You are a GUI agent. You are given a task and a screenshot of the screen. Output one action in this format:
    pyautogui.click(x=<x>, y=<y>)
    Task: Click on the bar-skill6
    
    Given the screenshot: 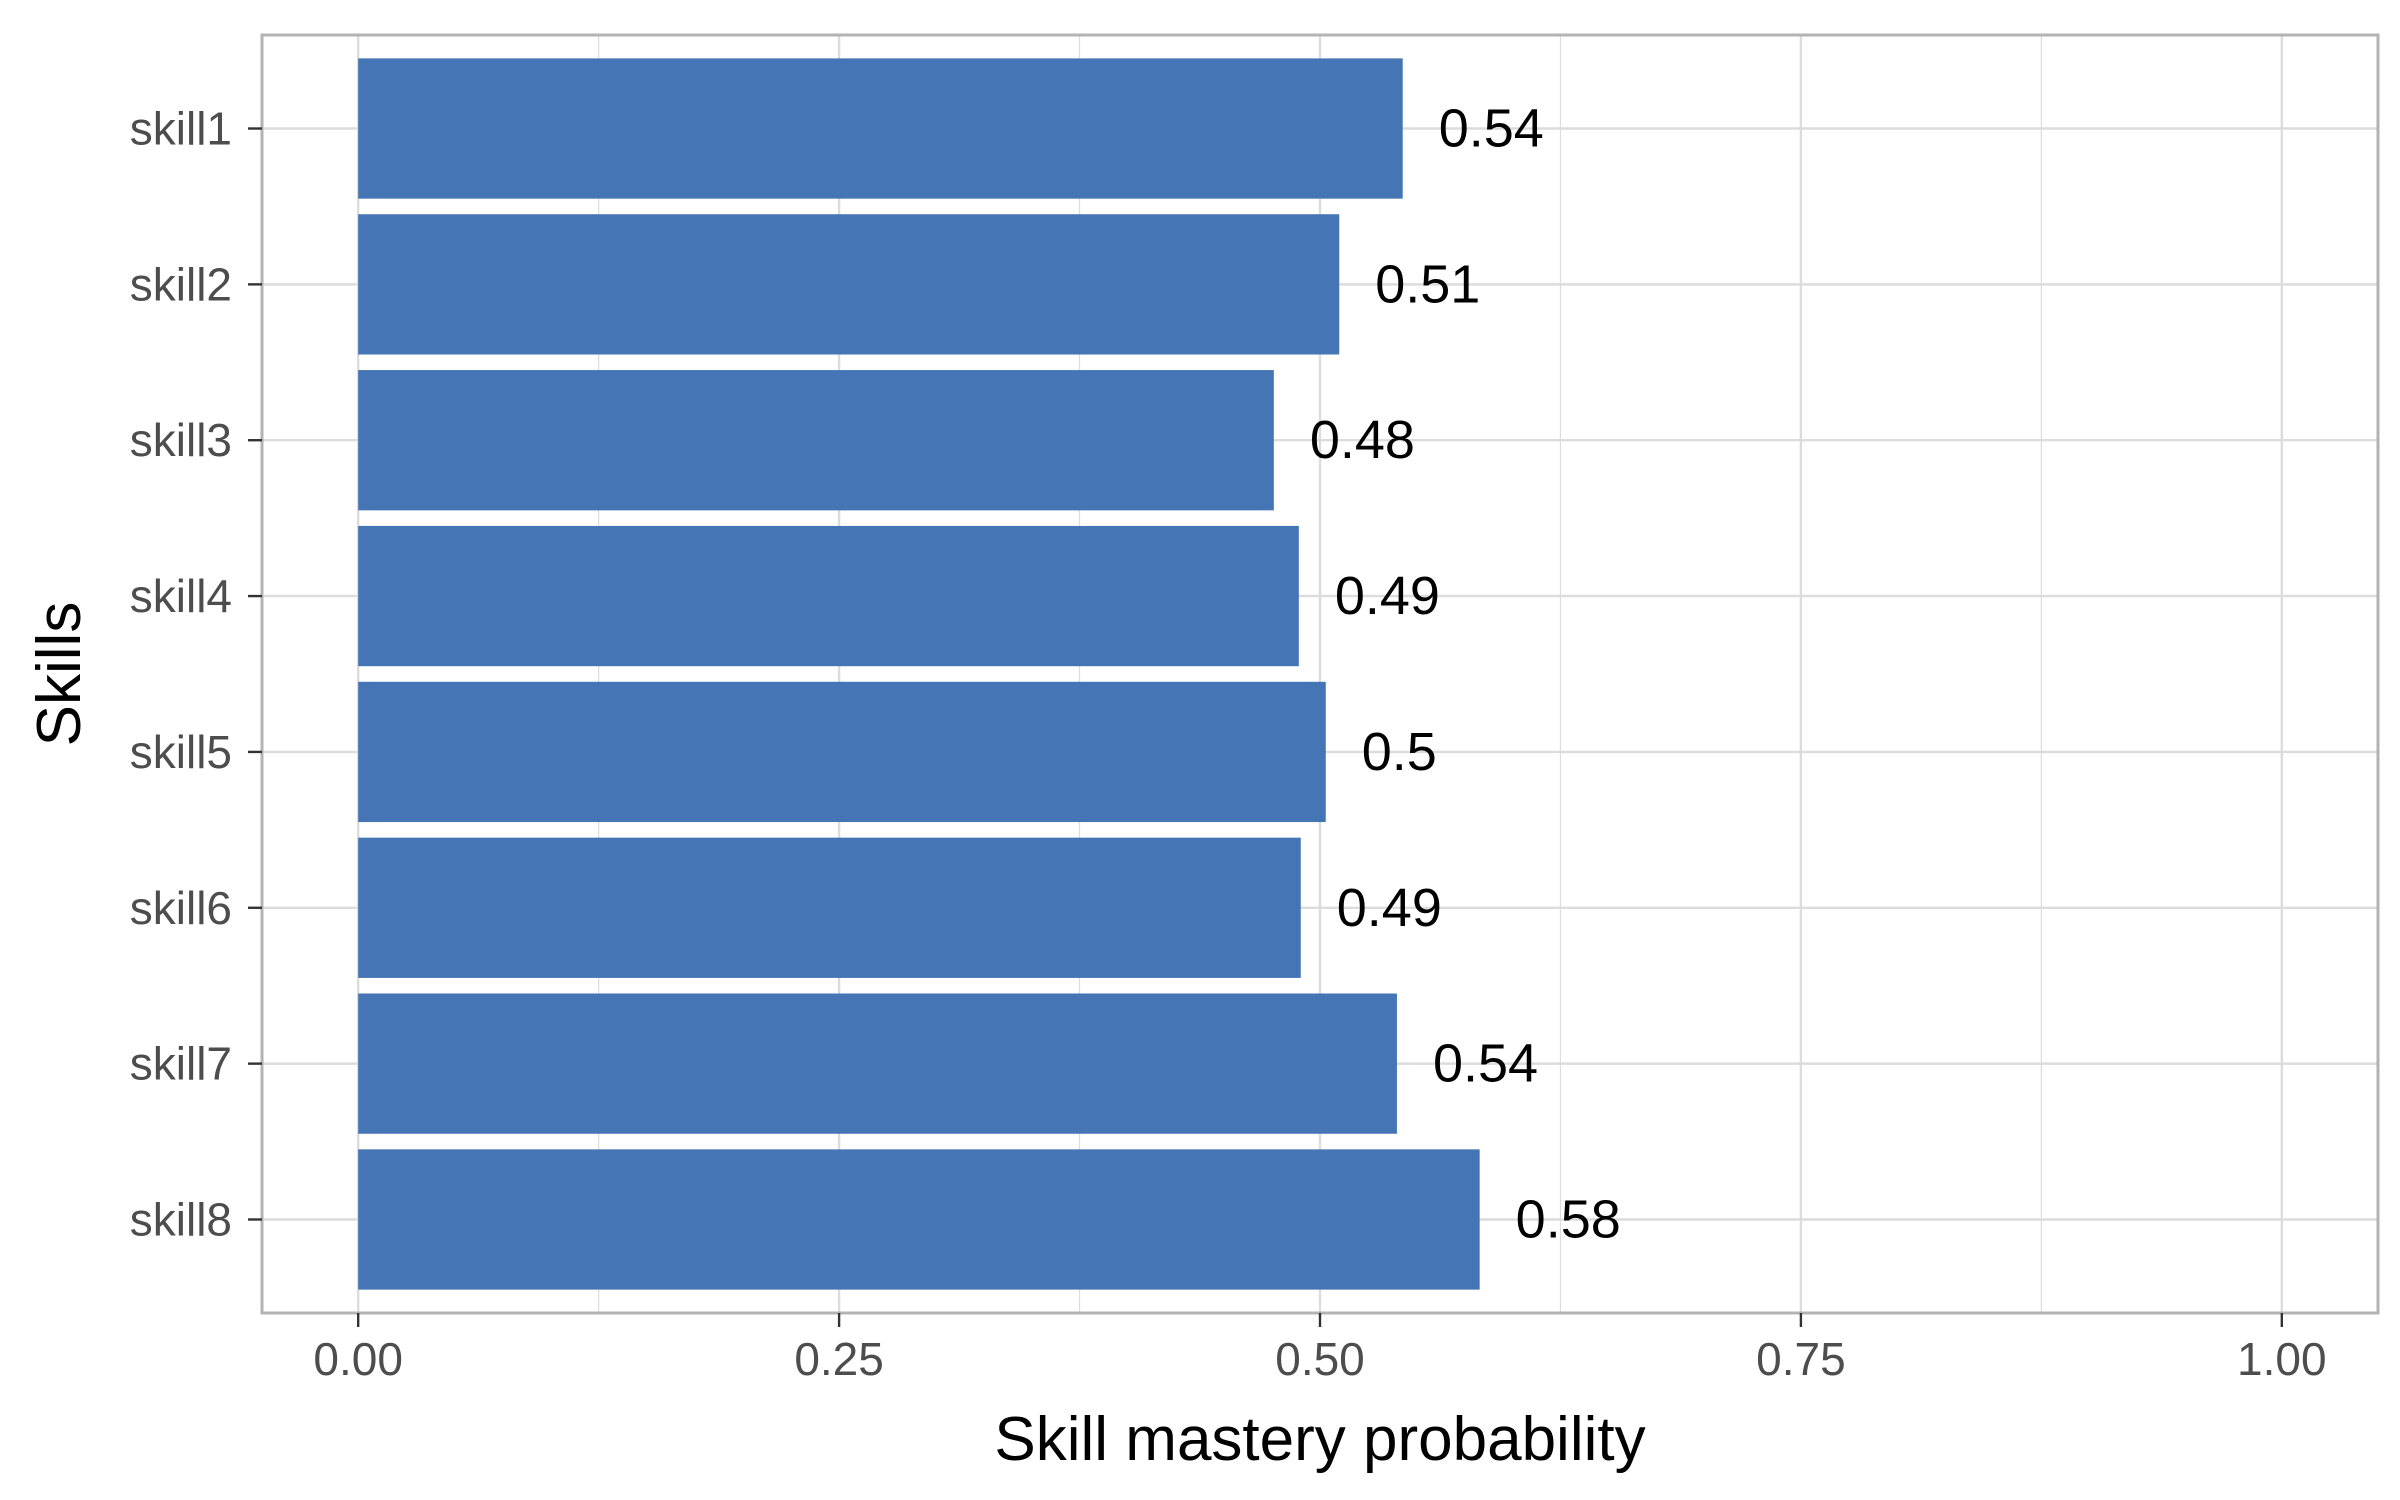 What is the action you would take?
    pyautogui.click(x=829, y=907)
    